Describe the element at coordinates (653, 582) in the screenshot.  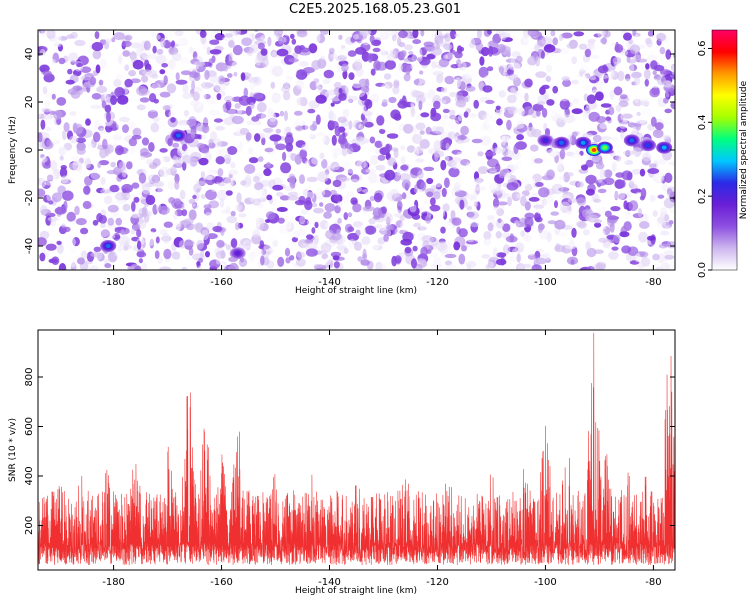
I see `x-tick-label: -80` at that location.